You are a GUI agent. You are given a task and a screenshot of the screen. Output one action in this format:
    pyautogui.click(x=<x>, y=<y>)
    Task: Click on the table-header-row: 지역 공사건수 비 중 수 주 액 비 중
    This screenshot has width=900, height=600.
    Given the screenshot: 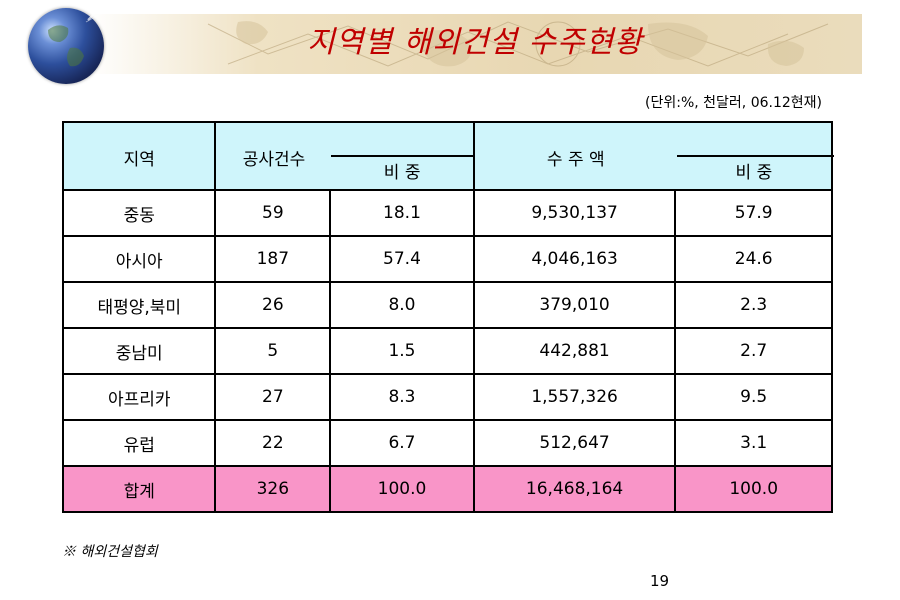 What is the action you would take?
    pyautogui.click(x=447, y=156)
    